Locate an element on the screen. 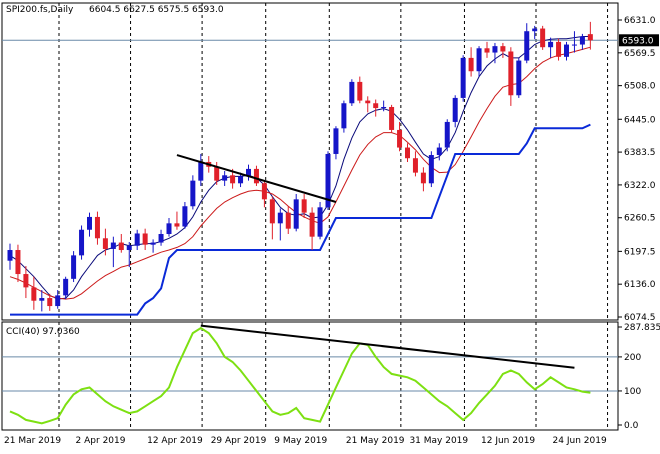 This screenshot has width=660, height=454. price-tick-label-7: 6197.5 is located at coordinates (640, 252).